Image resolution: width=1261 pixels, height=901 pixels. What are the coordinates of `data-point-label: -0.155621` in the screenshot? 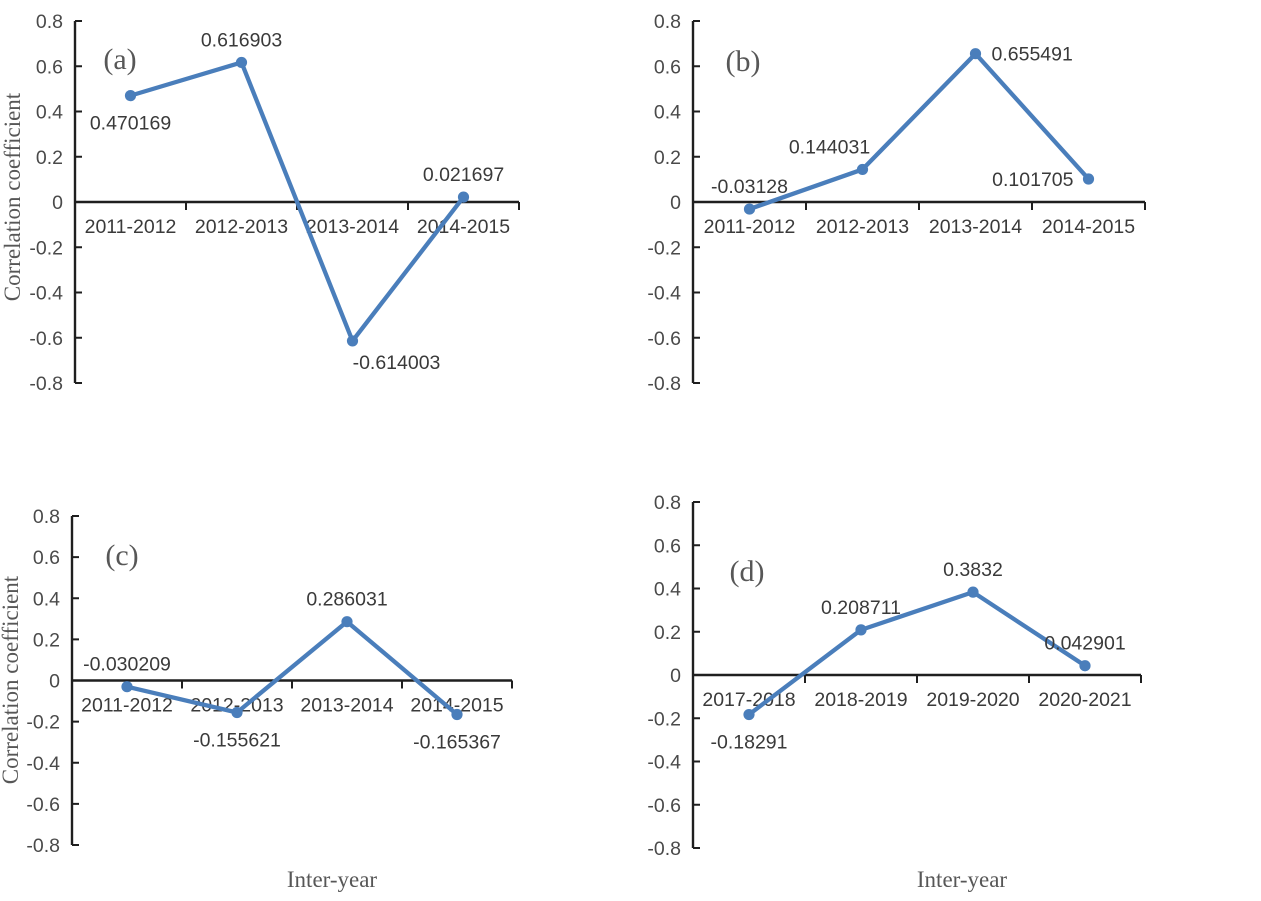 It's located at (237, 740).